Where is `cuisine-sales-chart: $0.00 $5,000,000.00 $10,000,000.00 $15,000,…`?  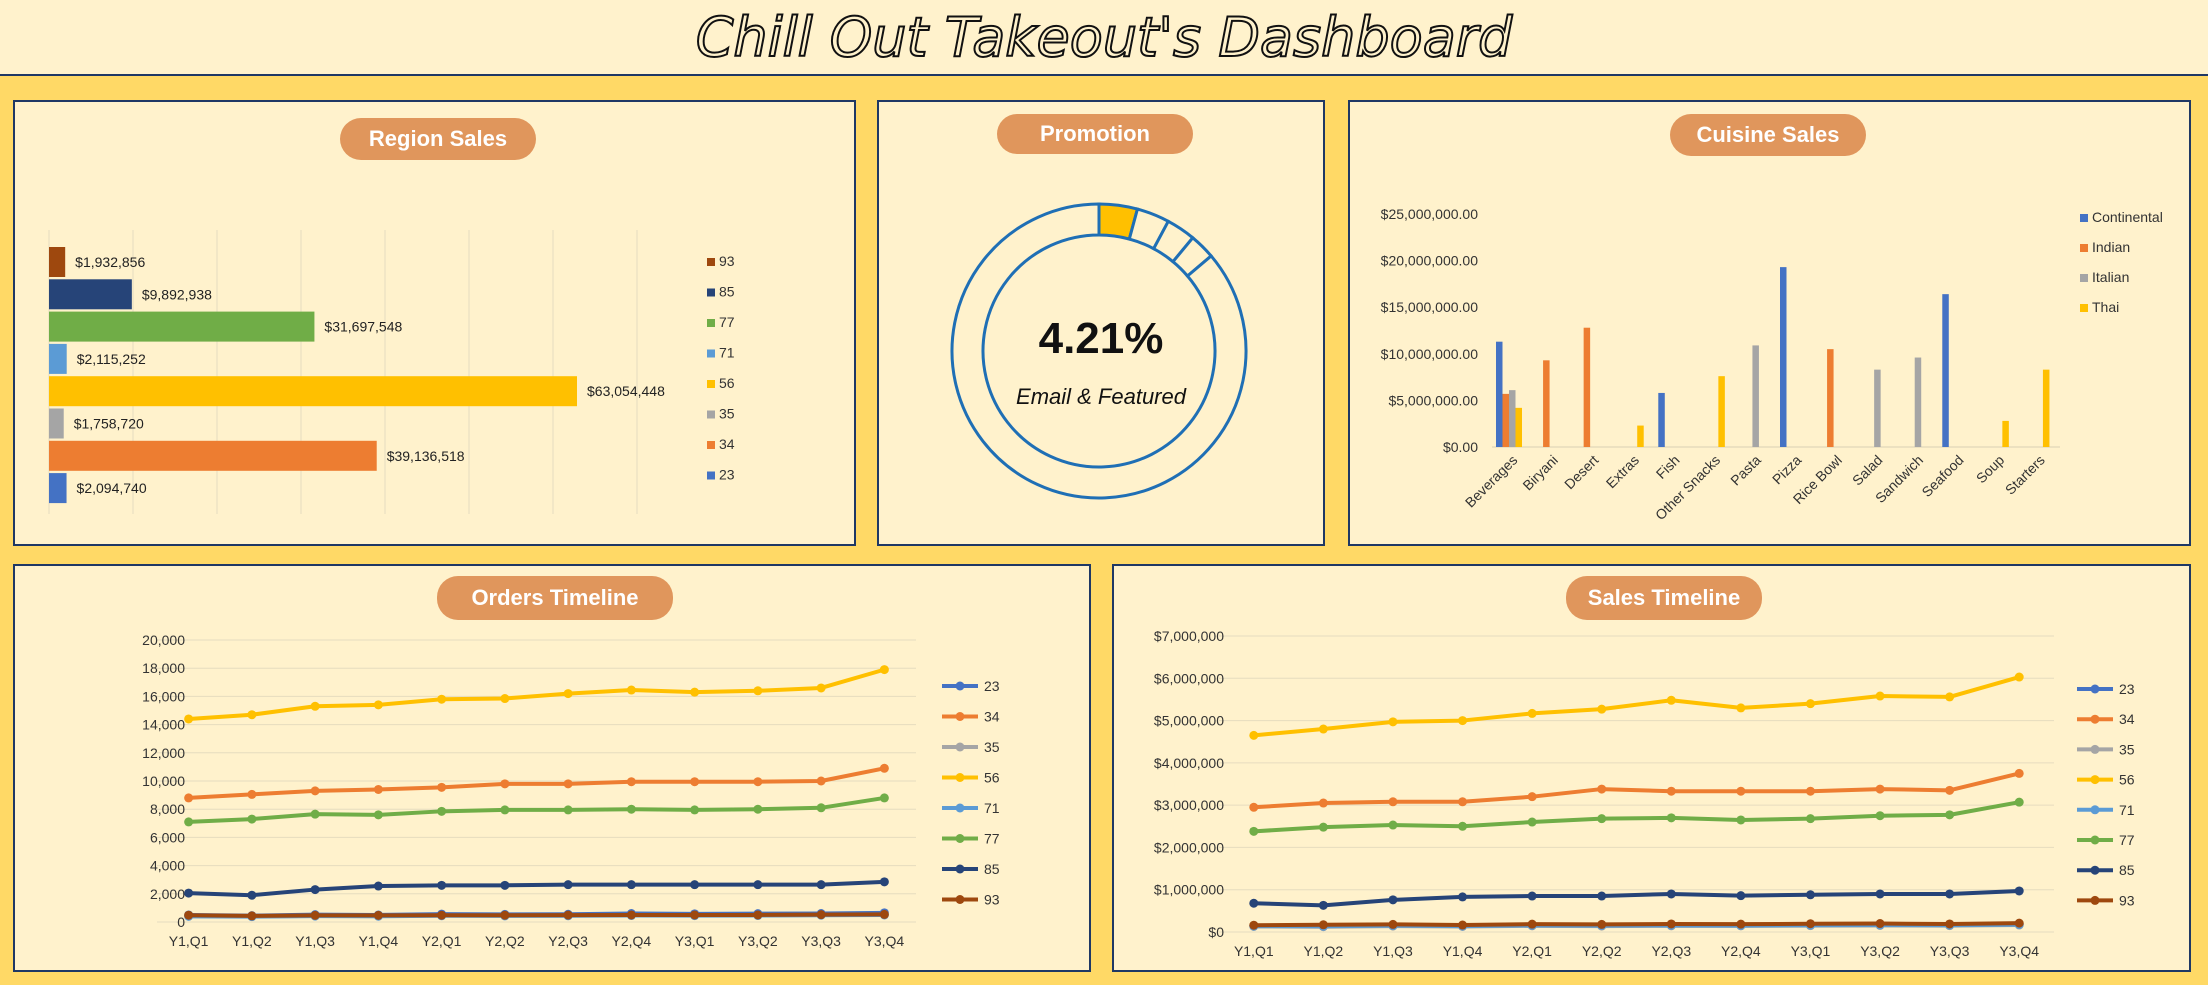 cuisine-sales-chart: $0.00 $5,000,000.00 $10,000,000.00 $15,000,… is located at coordinates (1772, 364).